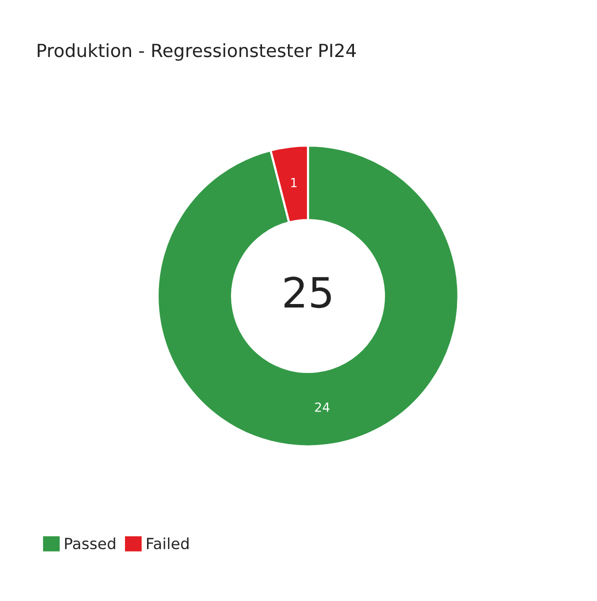  I want to click on chart-title: Produktion - Regressionstester PI24, so click(197, 52).